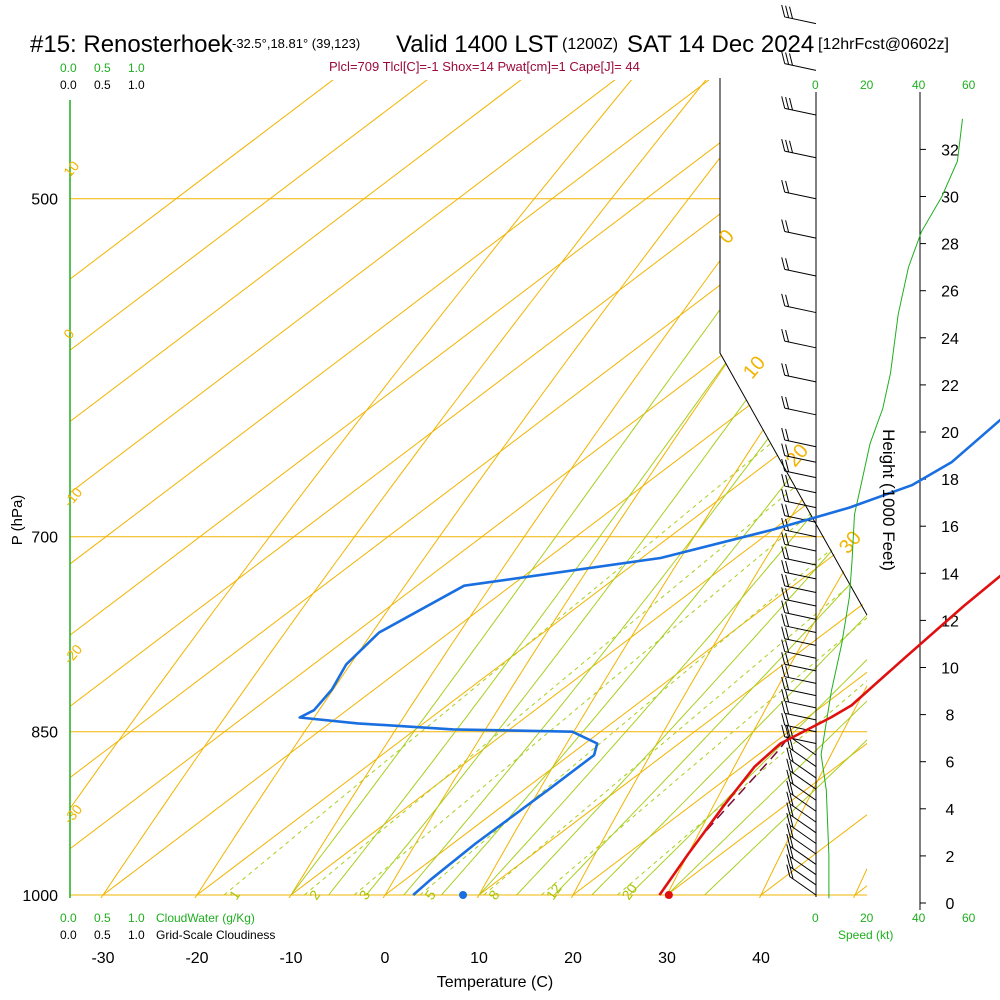 This screenshot has height=1000, width=1000. Describe the element at coordinates (720, 44) in the screenshot. I see `forecast-date: SAT 14 Dec 2024` at that location.